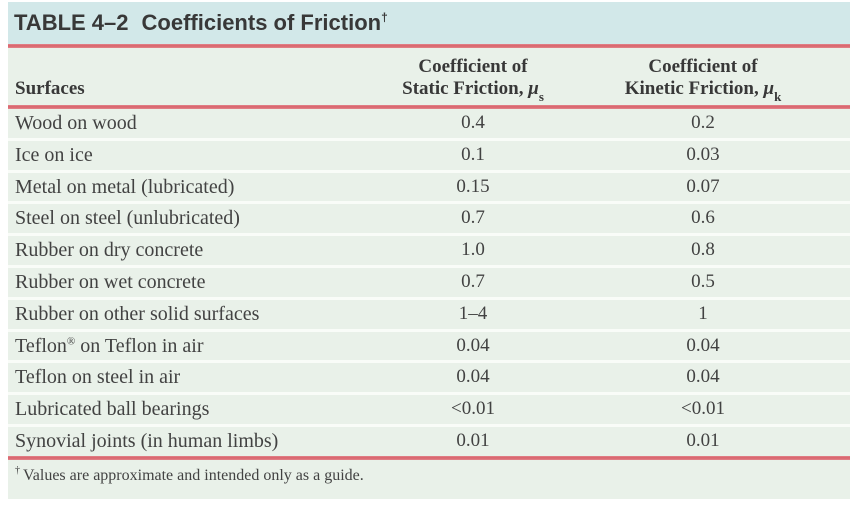  Describe the element at coordinates (147, 440) in the screenshot. I see `surface-cell: Synovial joints (in human limbs)` at that location.